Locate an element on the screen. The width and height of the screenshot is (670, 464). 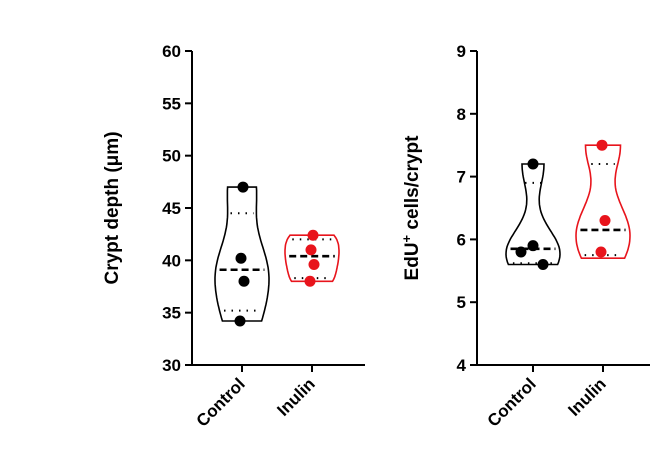
y-tick-label: 30 is located at coordinates (171, 365).